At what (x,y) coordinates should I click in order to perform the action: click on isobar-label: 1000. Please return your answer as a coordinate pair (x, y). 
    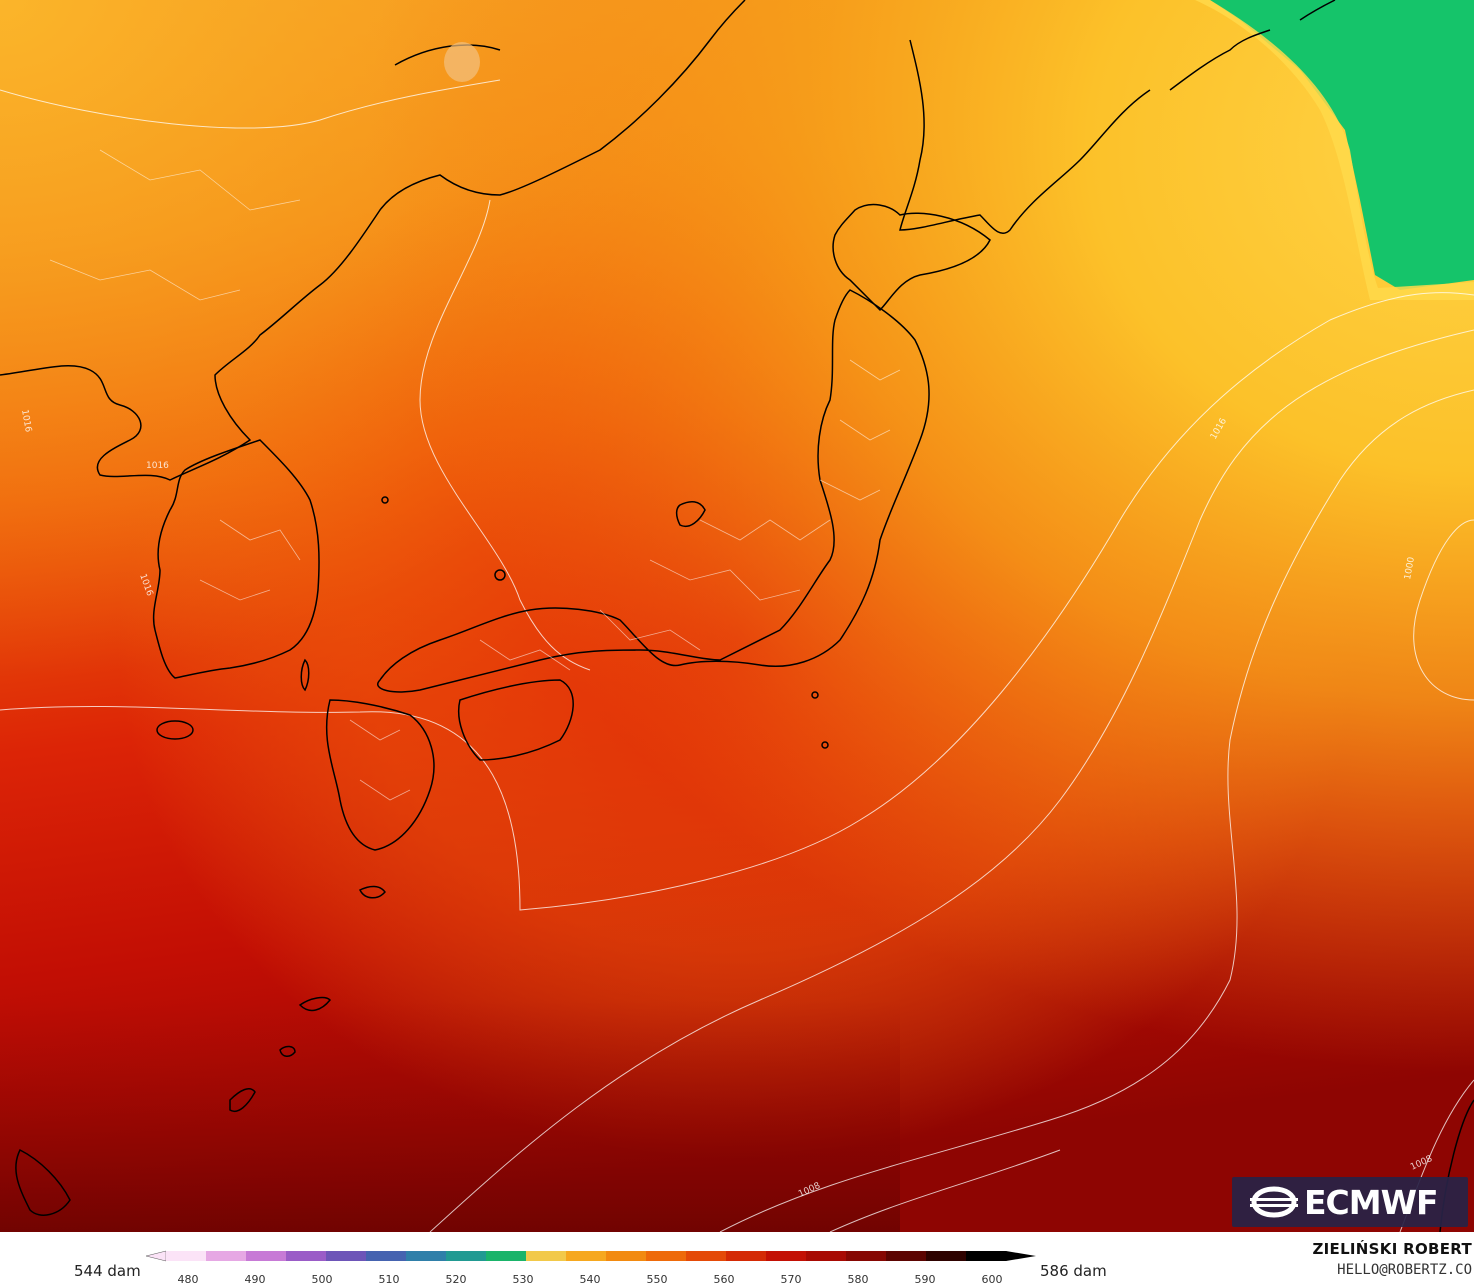
    Looking at the image, I should click on (1410, 568).